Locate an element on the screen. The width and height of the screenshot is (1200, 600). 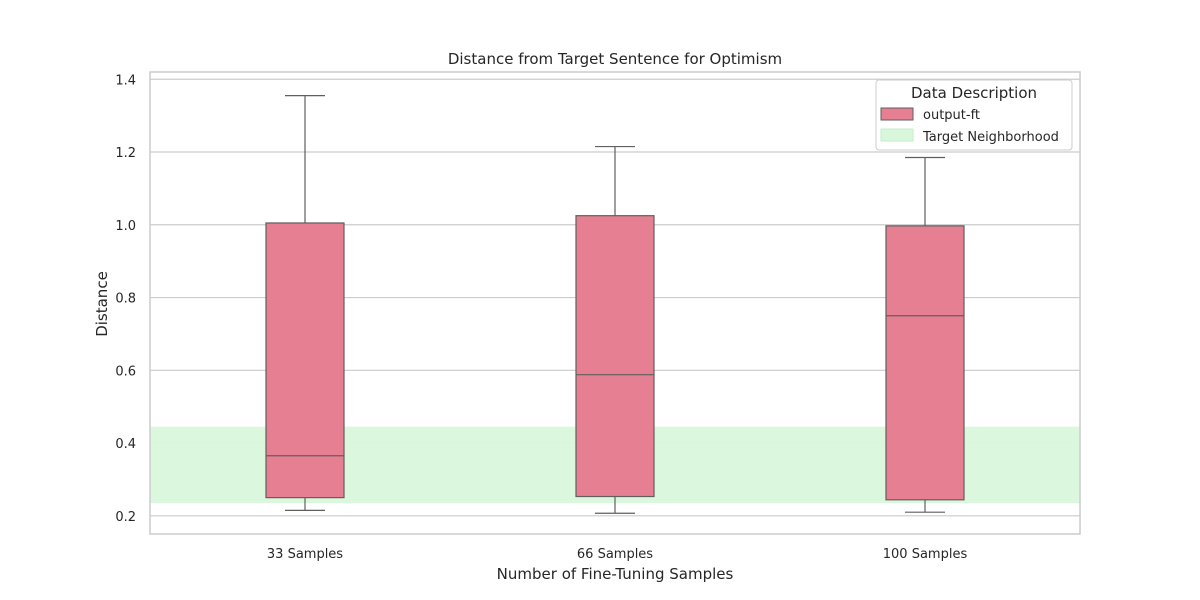
legend-frame is located at coordinates (974, 115).